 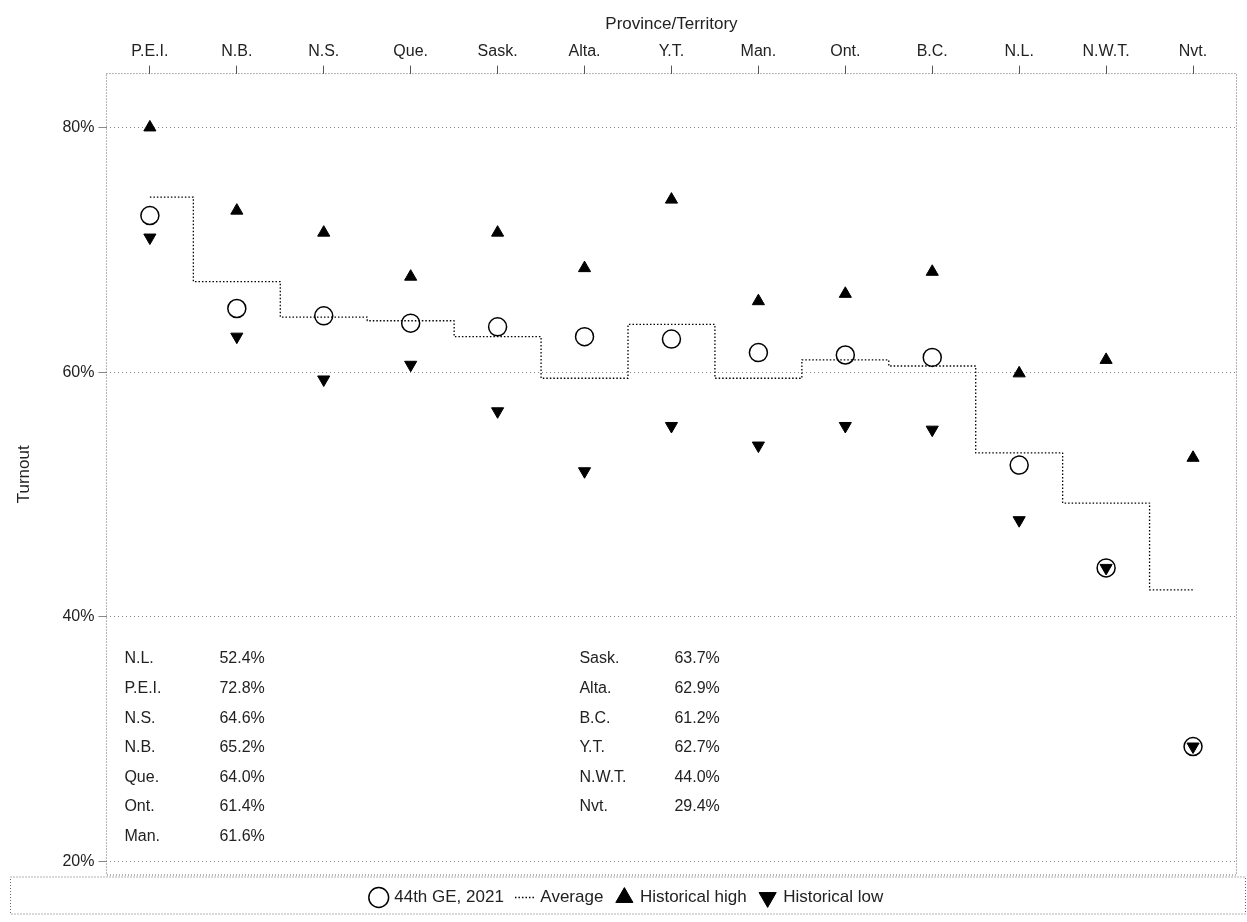 I want to click on y-axis-title: Turnout, so click(x=23, y=474).